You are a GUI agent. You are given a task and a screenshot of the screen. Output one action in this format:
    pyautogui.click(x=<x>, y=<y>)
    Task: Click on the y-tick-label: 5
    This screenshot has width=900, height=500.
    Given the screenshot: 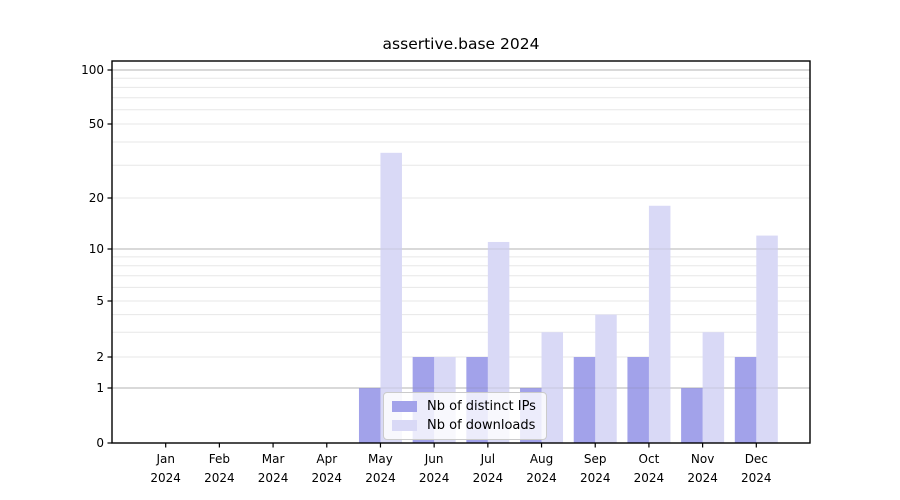 What is the action you would take?
    pyautogui.click(x=100, y=301)
    